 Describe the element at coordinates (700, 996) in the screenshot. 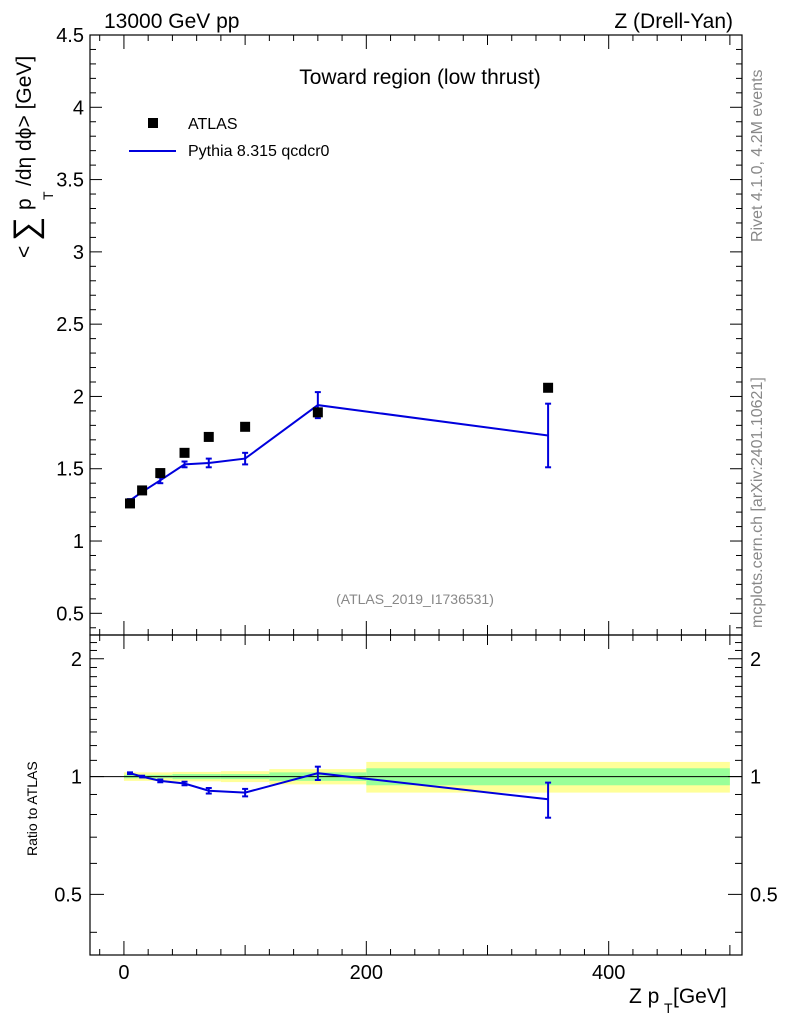

I see `x-label-unit: [GeV]` at that location.